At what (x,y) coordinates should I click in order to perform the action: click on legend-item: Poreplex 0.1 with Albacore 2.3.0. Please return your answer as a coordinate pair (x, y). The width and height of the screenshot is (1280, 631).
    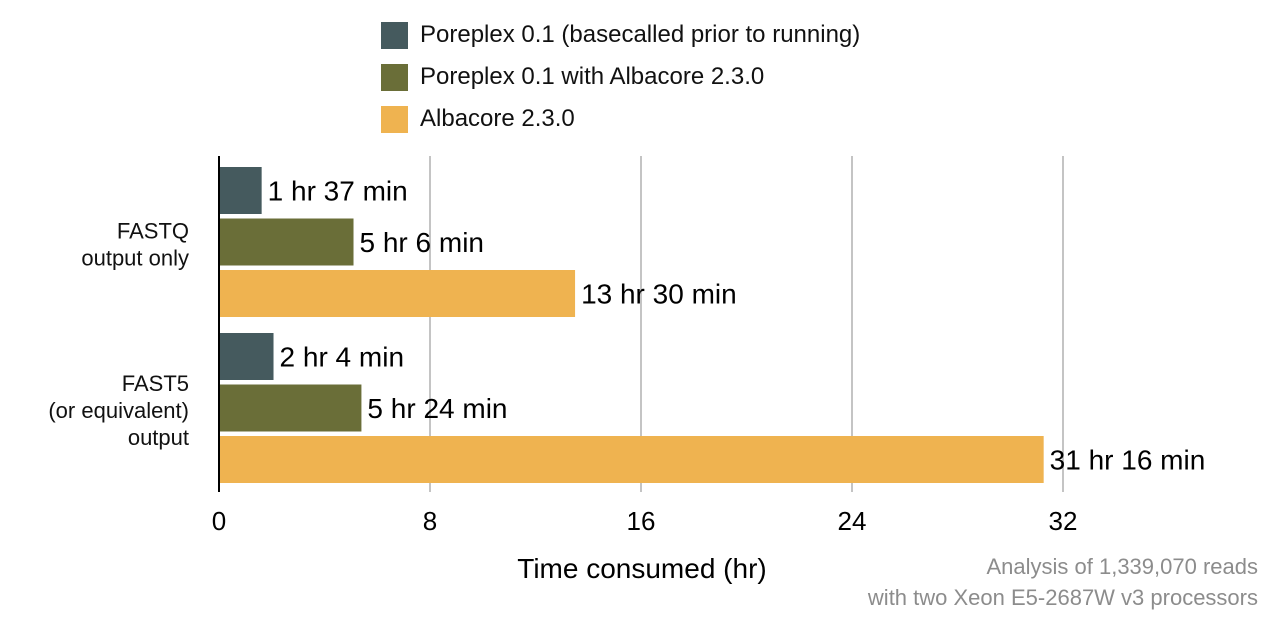
    Looking at the image, I should click on (620, 77).